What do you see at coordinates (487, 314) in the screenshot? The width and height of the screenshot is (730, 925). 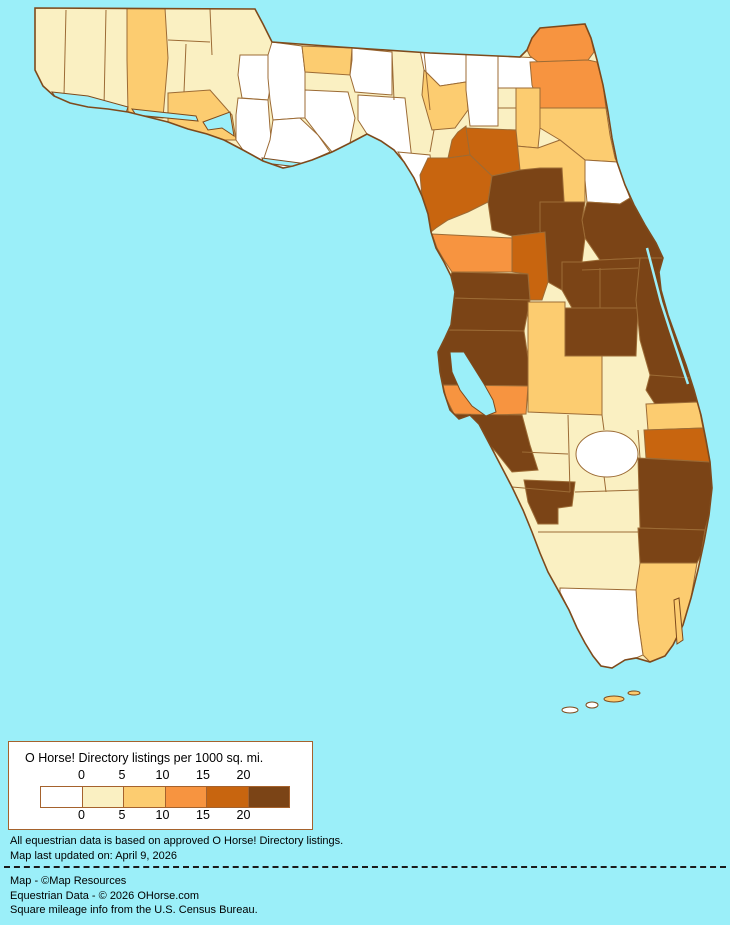 I see `county-pasco` at bounding box center [487, 314].